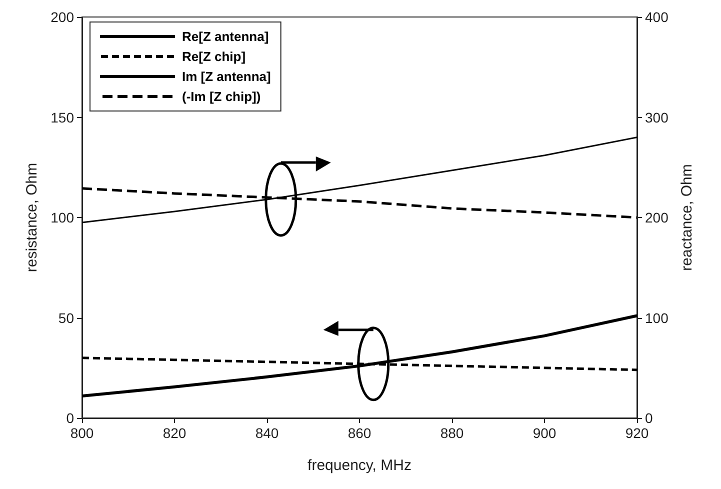 The width and height of the screenshot is (721, 489). I want to click on y2-tick-label: 100, so click(657, 318).